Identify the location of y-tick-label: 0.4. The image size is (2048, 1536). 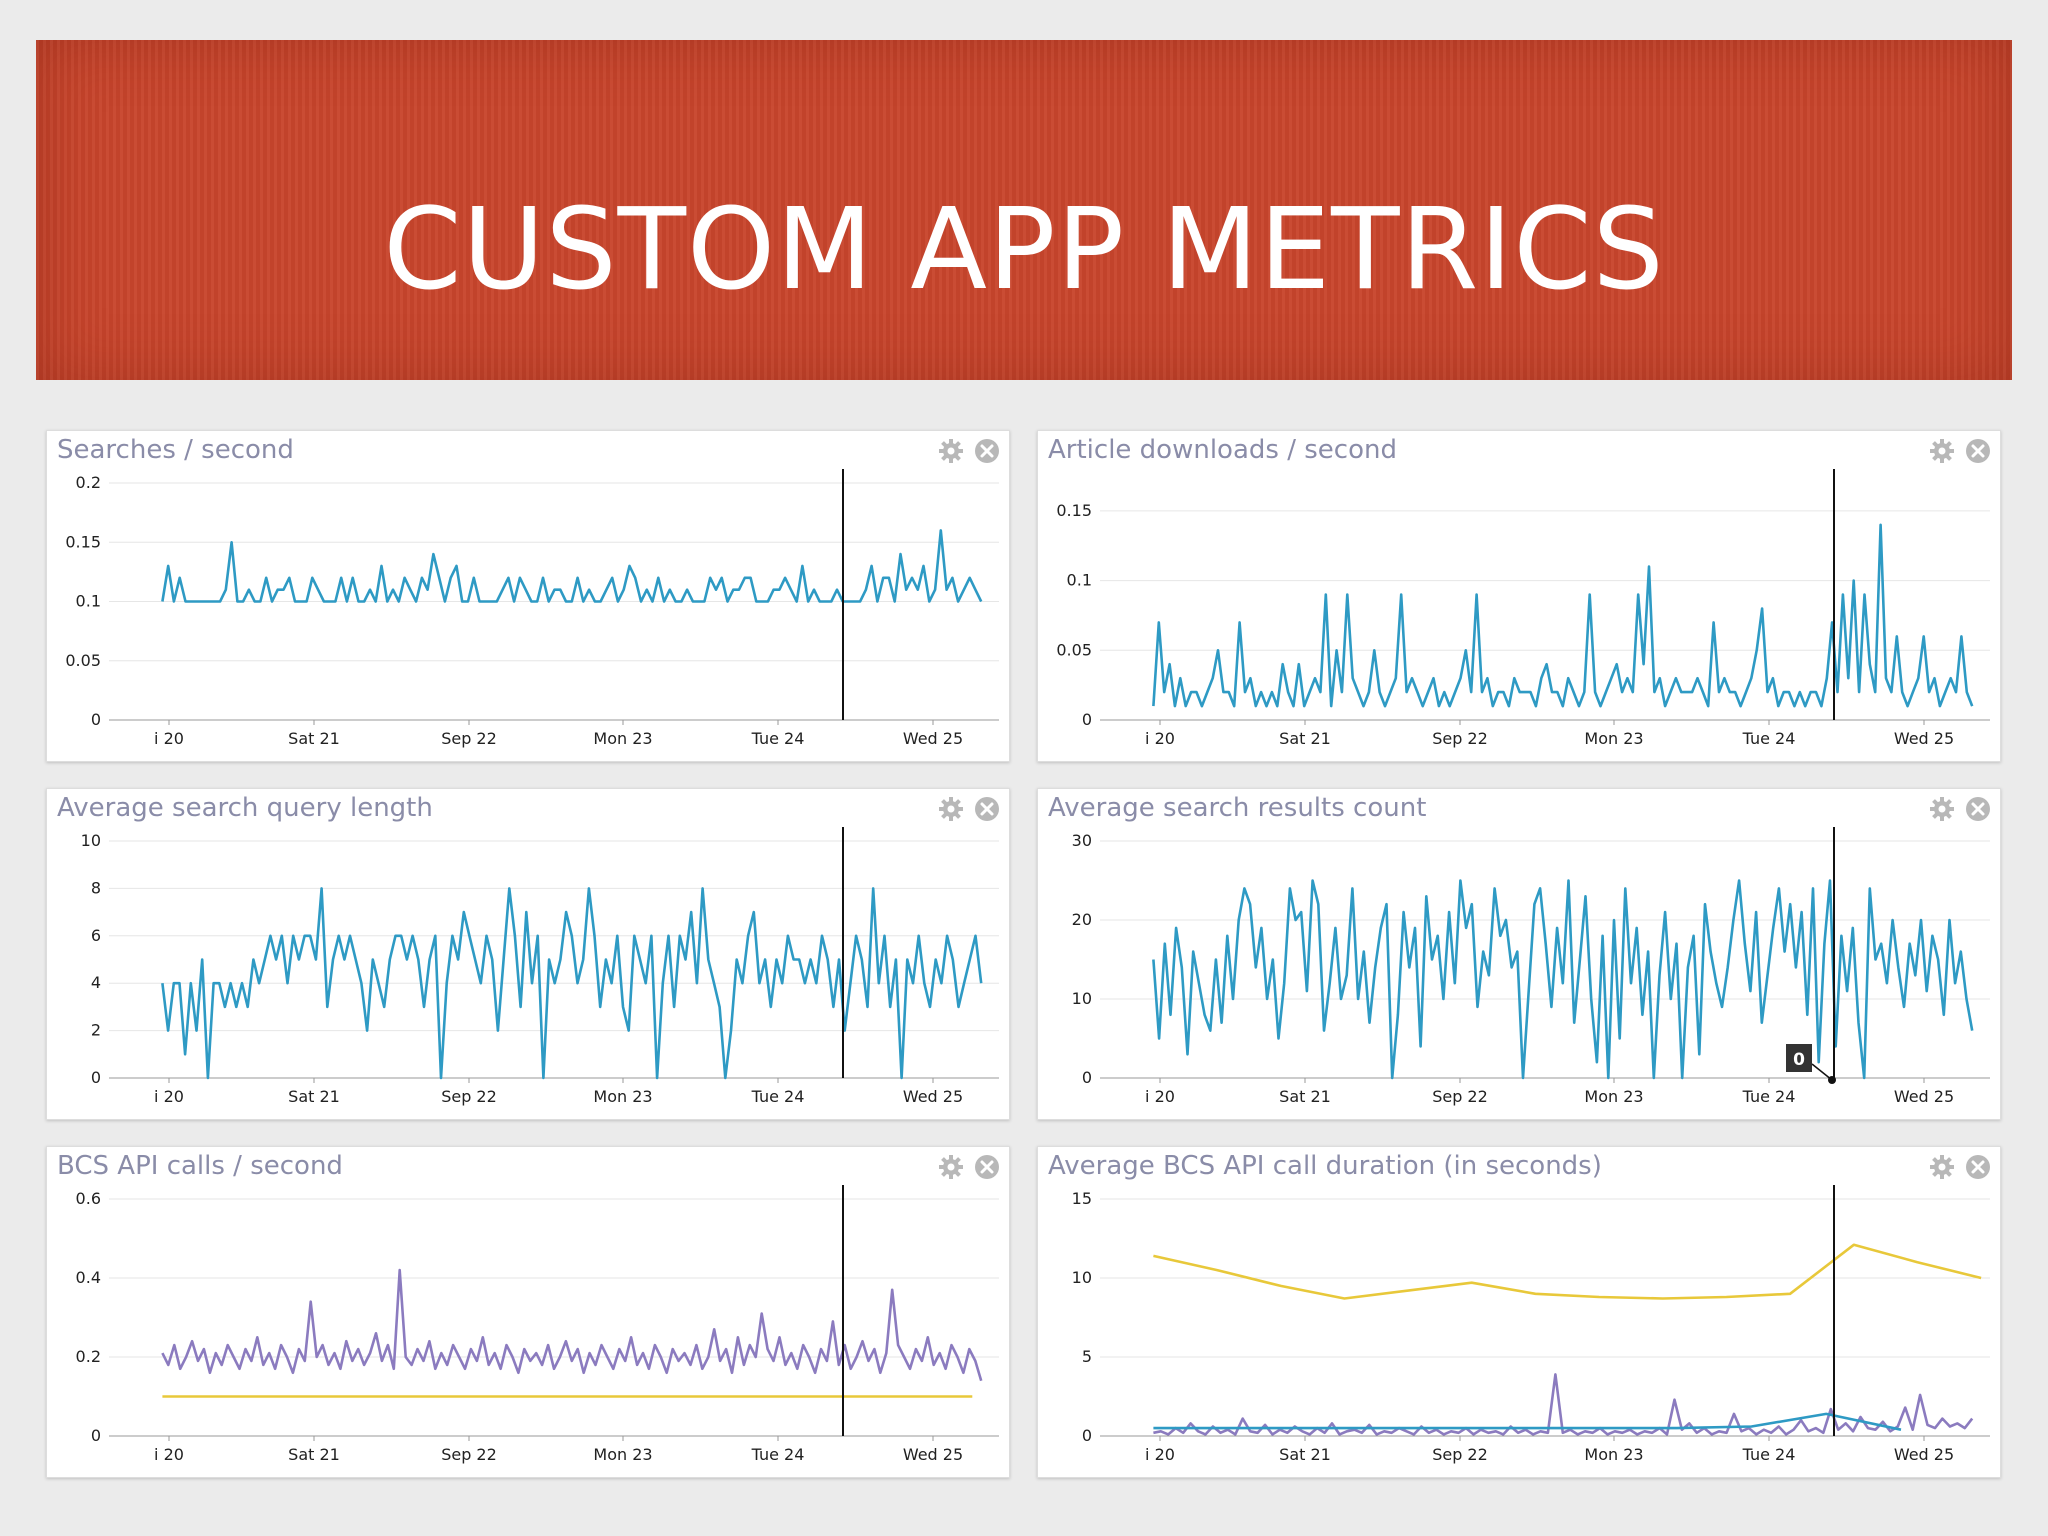
(88, 1277).